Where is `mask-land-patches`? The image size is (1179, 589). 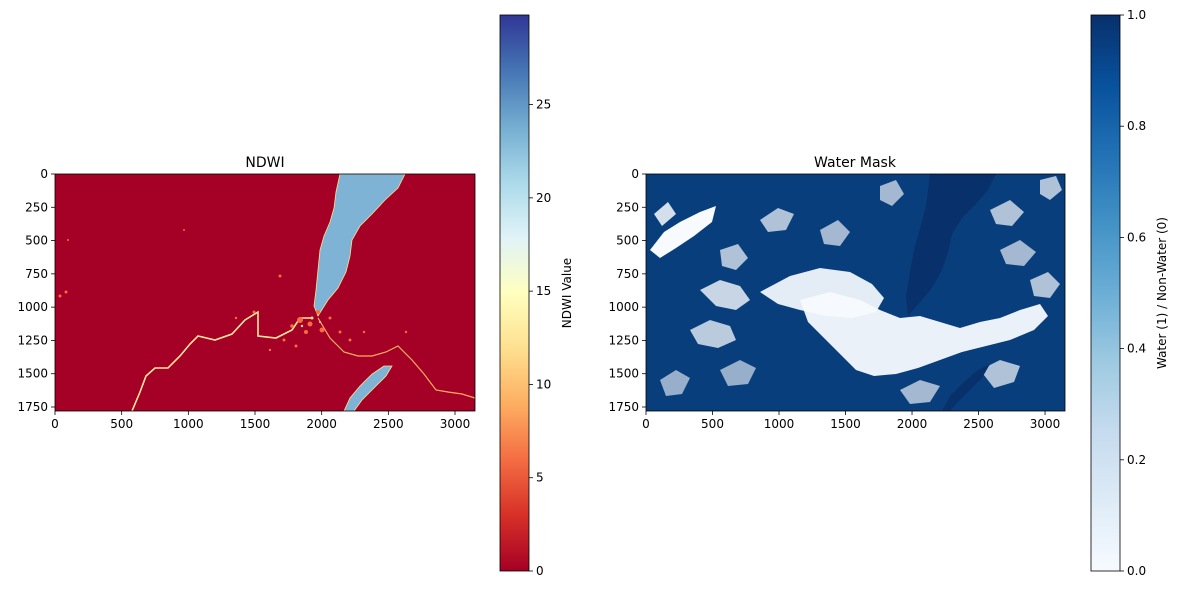 mask-land-patches is located at coordinates (856, 290).